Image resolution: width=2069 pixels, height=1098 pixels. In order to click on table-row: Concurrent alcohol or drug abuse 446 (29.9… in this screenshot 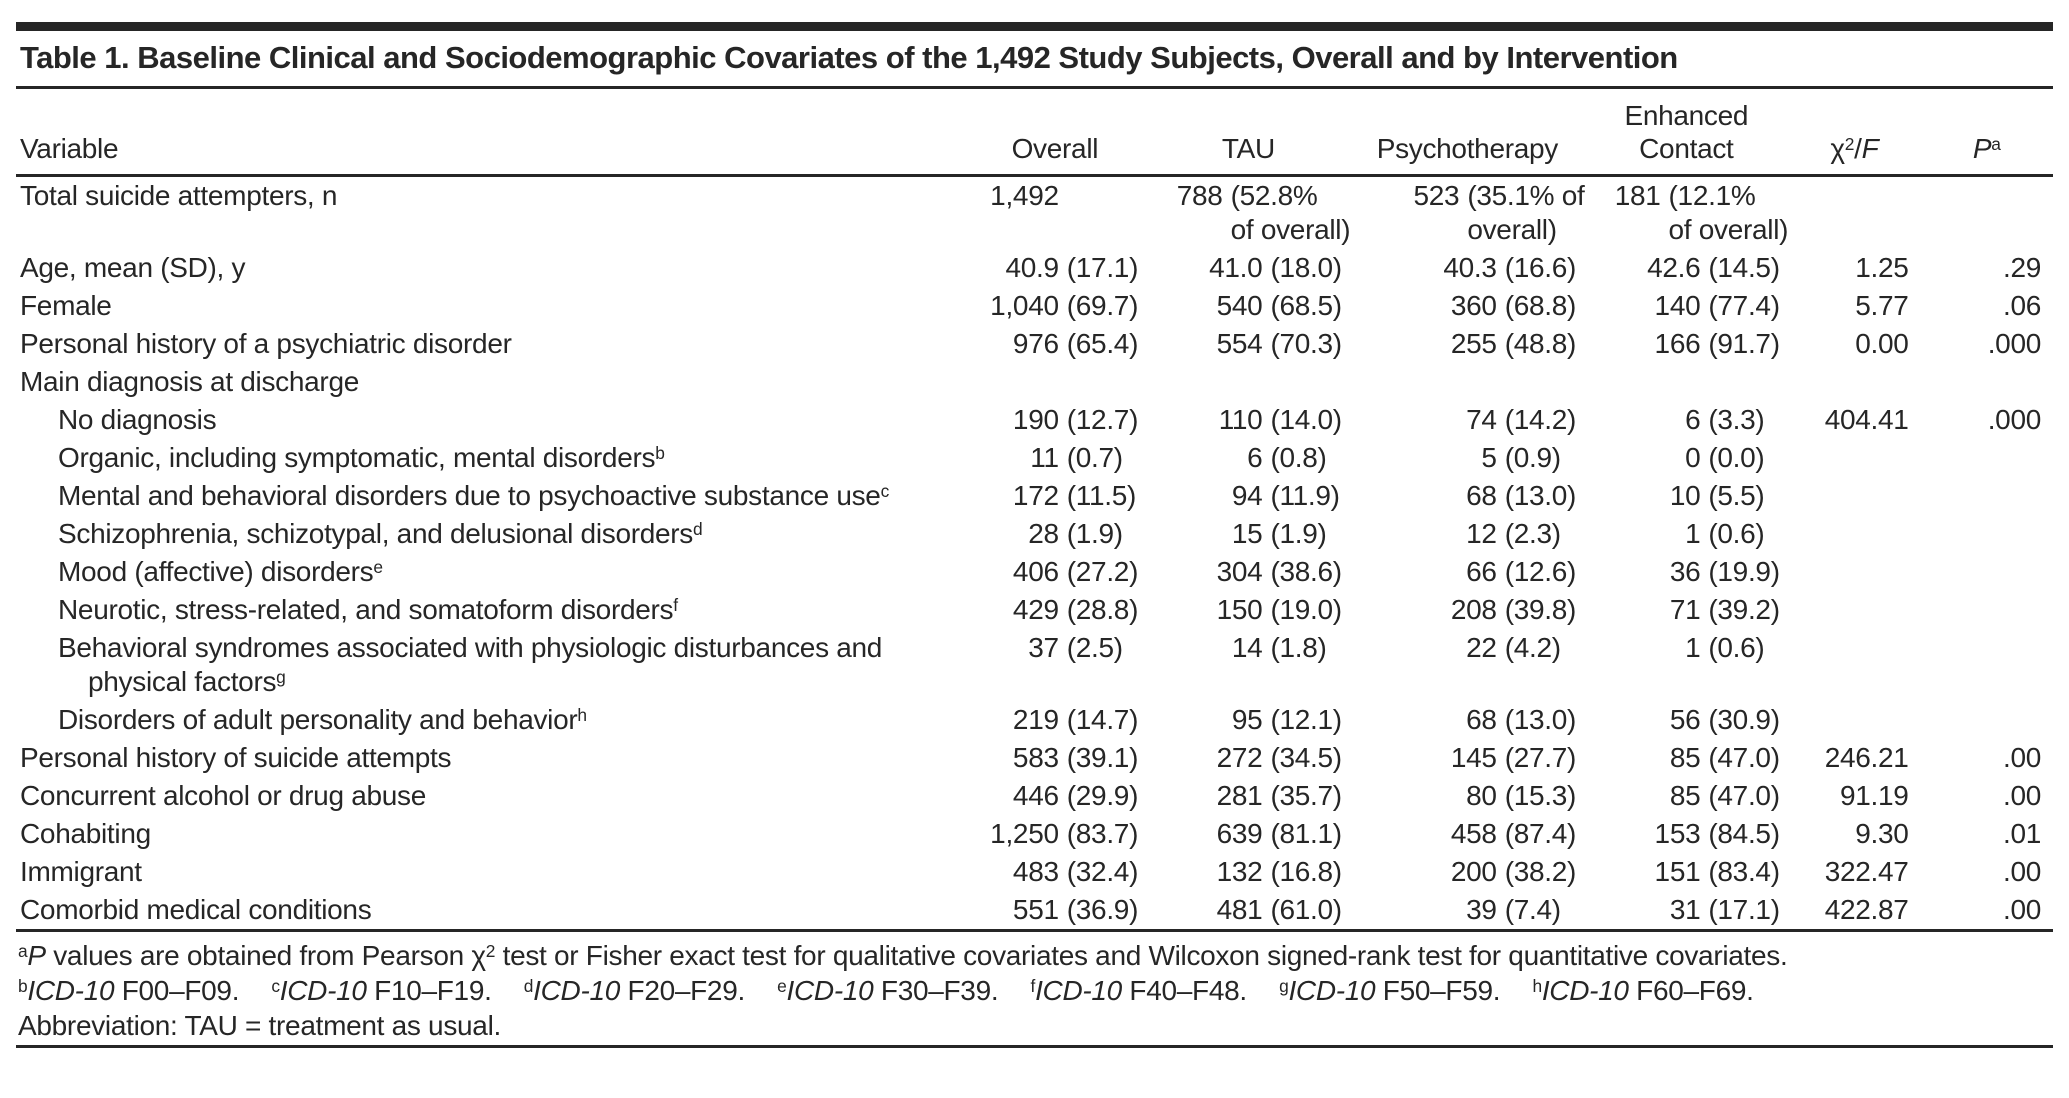, I will do `click(1034, 796)`.